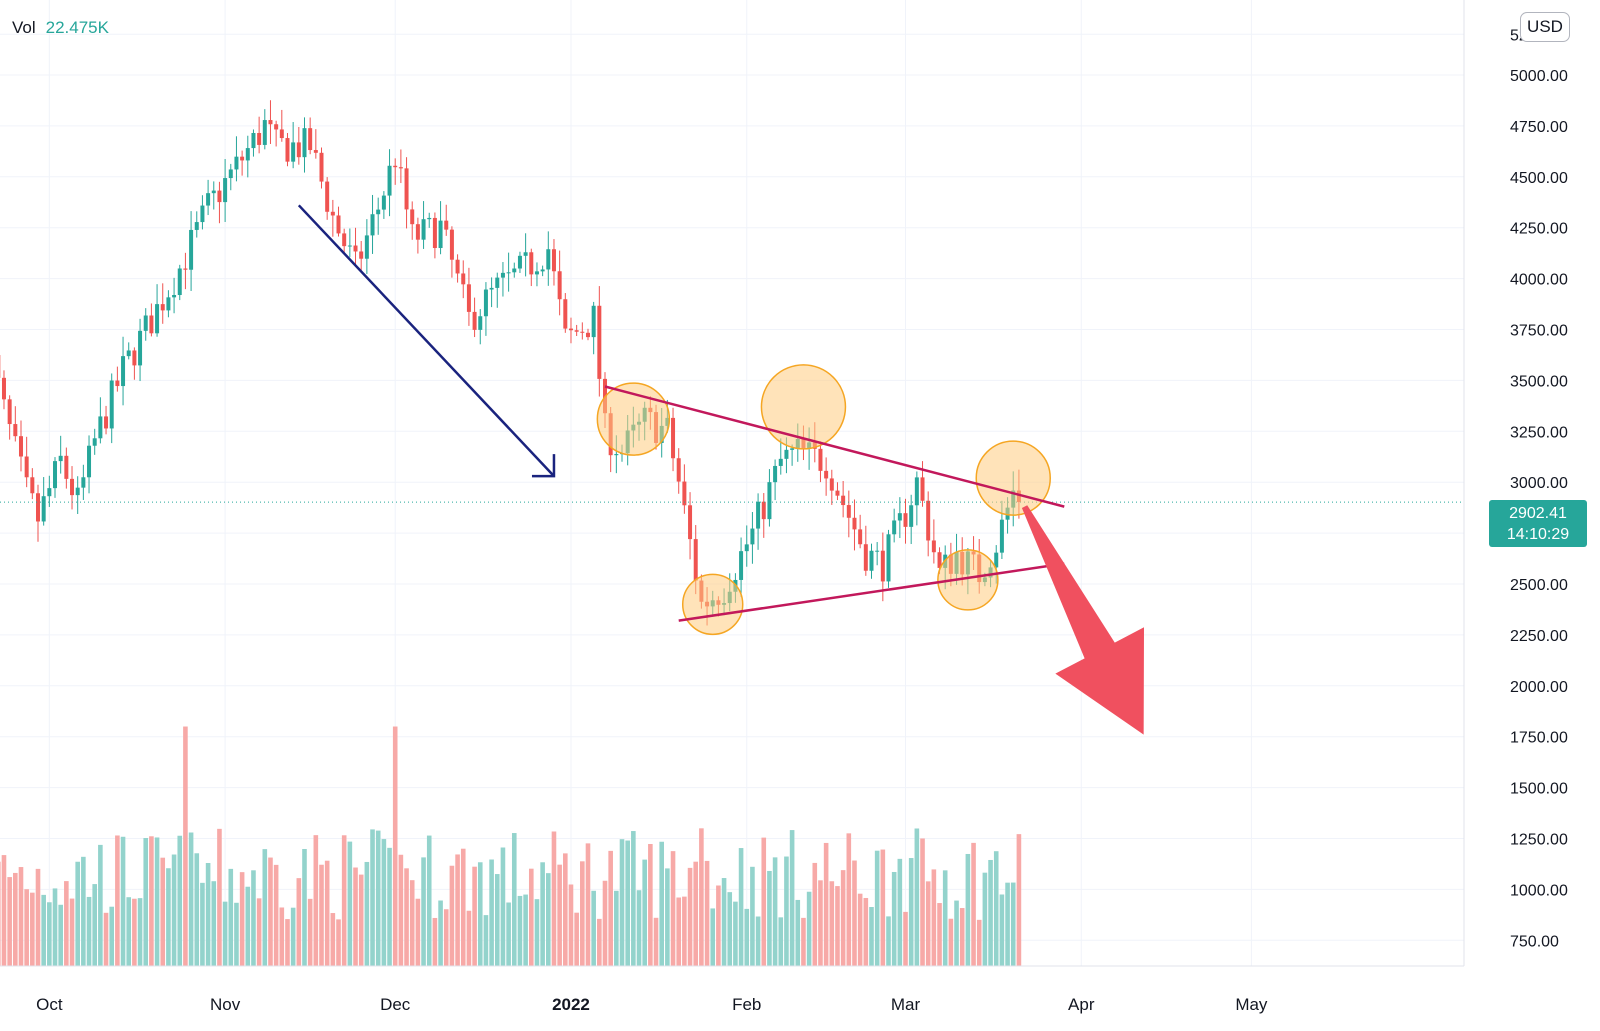 Image resolution: width=1600 pixels, height=1031 pixels. What do you see at coordinates (1539, 229) in the screenshot?
I see `price-tick-label: 4250.00` at bounding box center [1539, 229].